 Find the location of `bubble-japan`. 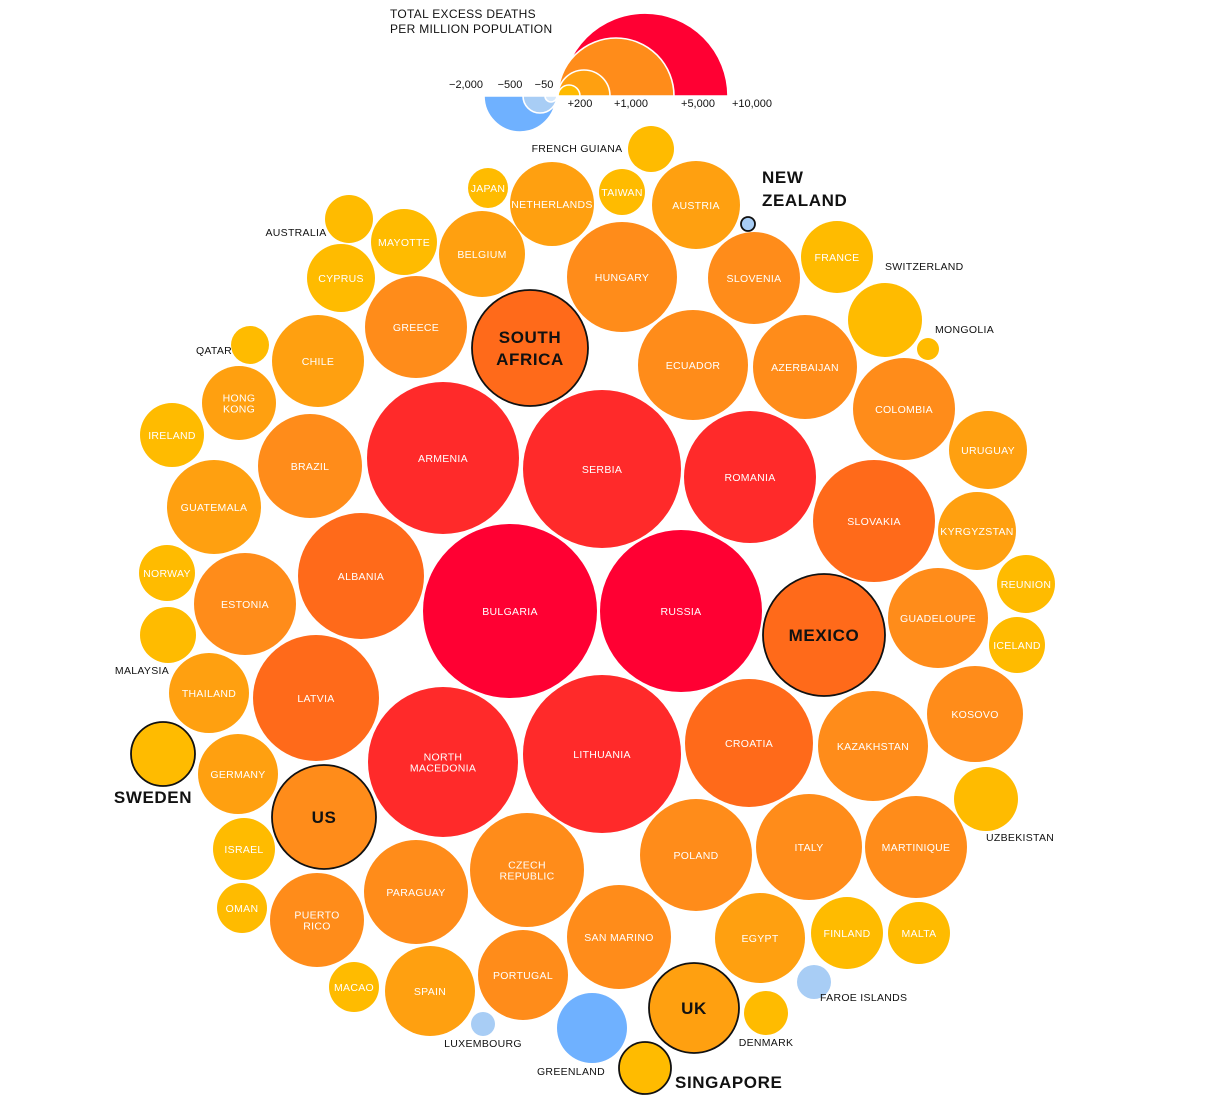

bubble-japan is located at coordinates (488, 188).